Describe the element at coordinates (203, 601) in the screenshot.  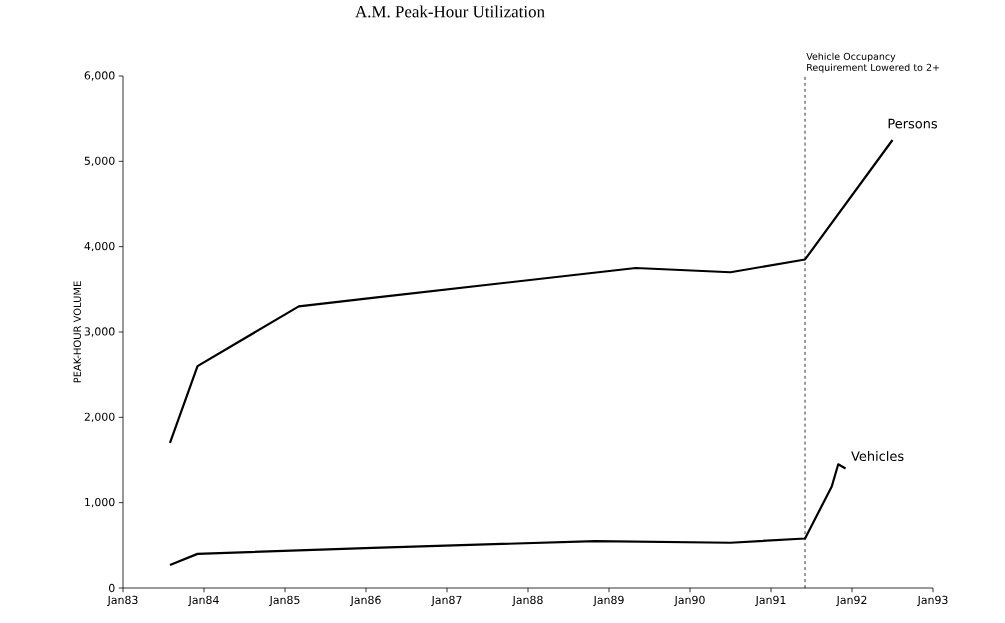
I see `x-tick-label: Jan84` at that location.